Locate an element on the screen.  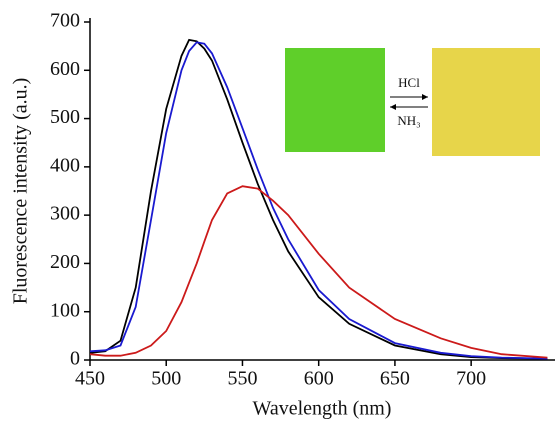
yellow-sample is located at coordinates (486, 102).